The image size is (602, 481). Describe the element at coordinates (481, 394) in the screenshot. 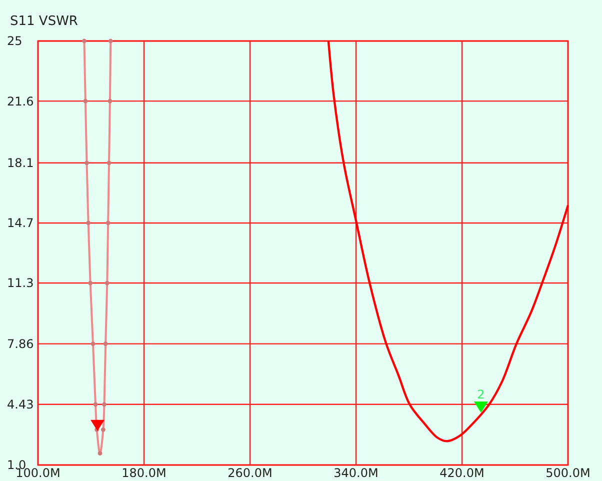

I see `annotation: 2` at that location.